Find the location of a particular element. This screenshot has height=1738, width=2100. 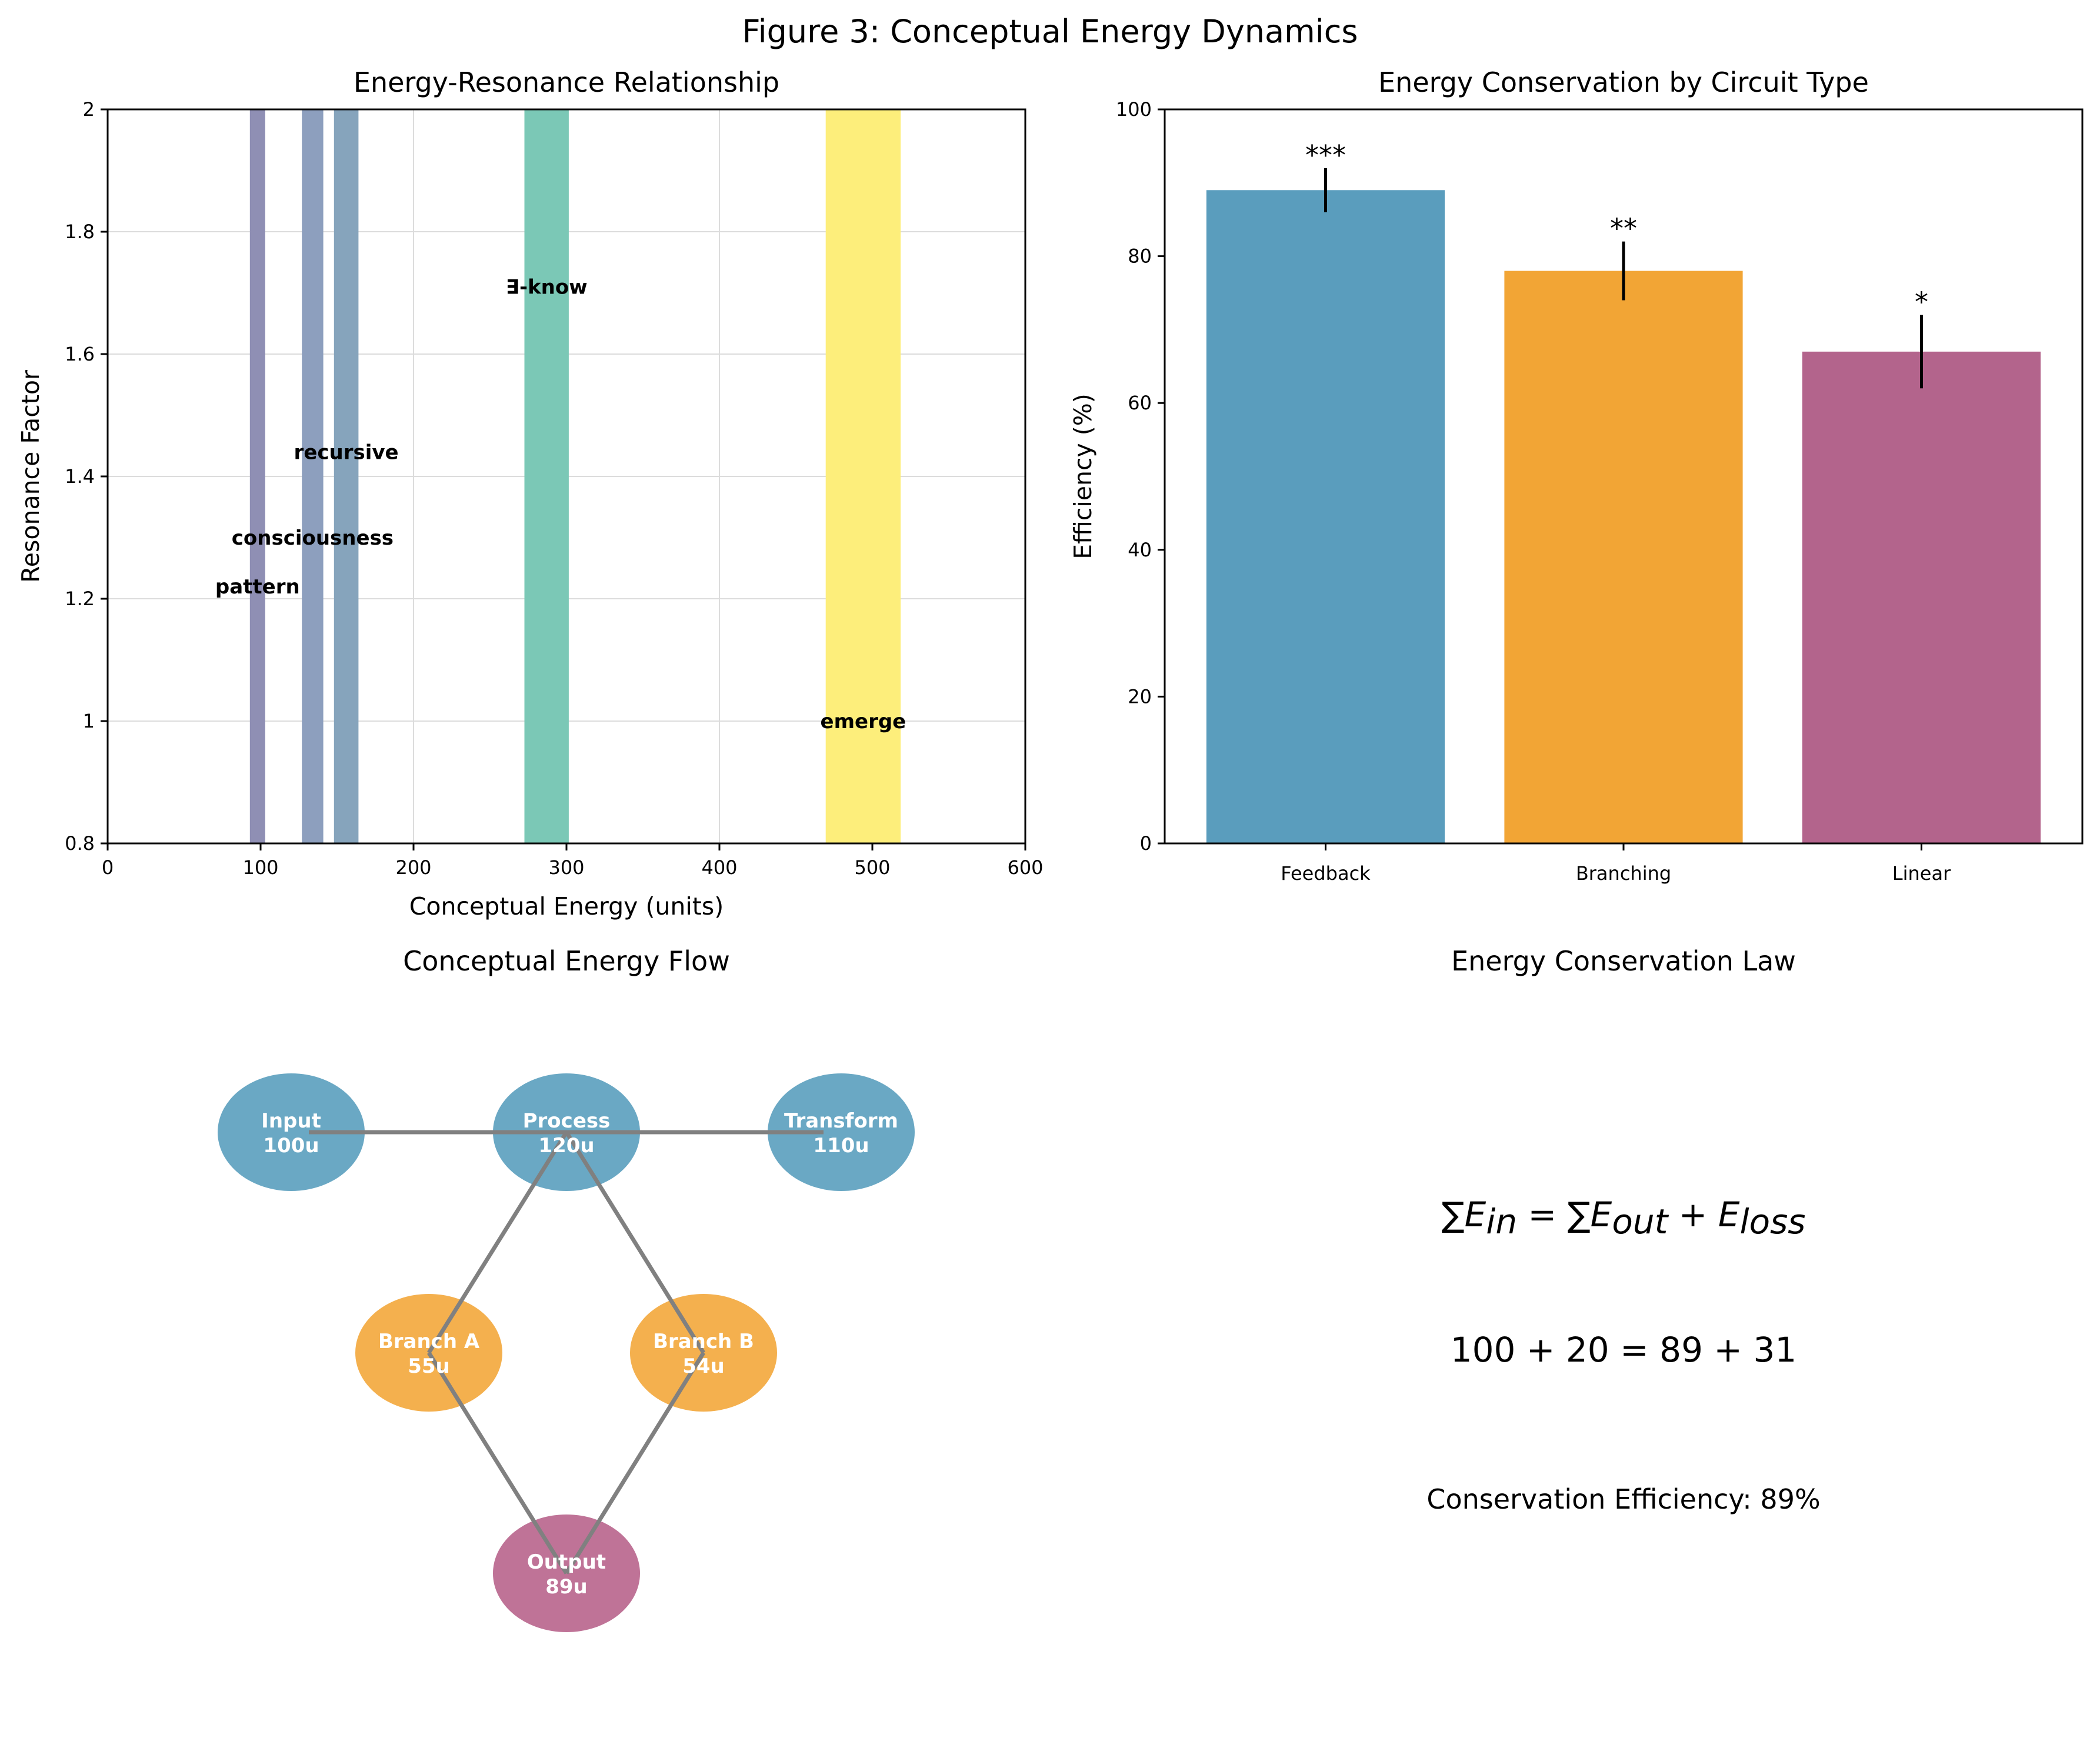

panel1-bands is located at coordinates (575, 476).